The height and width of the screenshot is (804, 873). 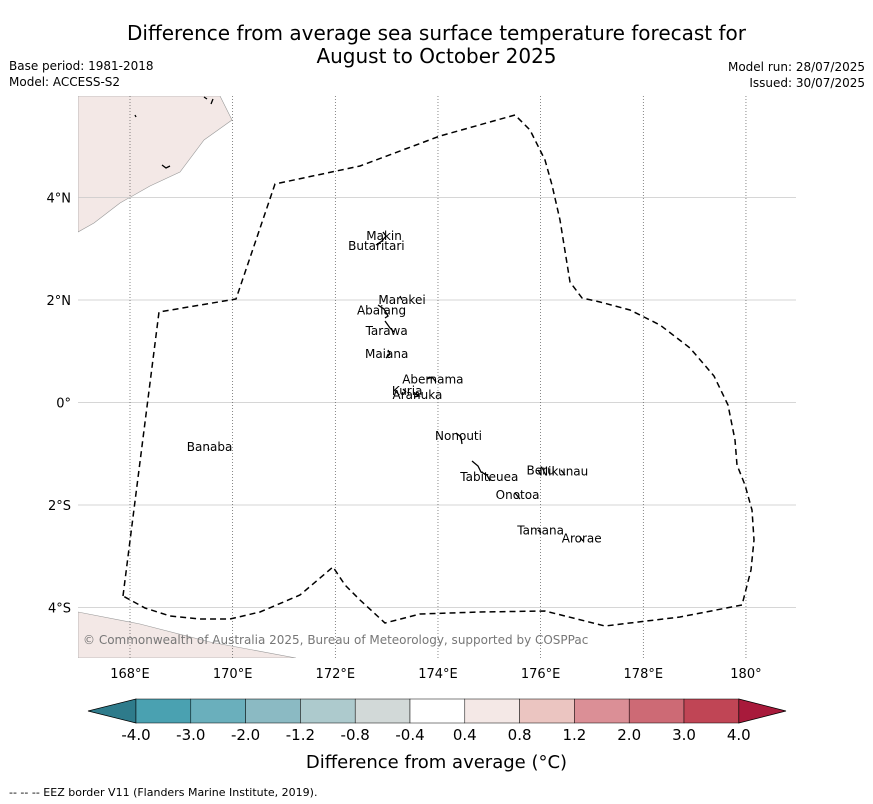 I want to click on colorbar-tick-label: 2.0, so click(x=629, y=735).